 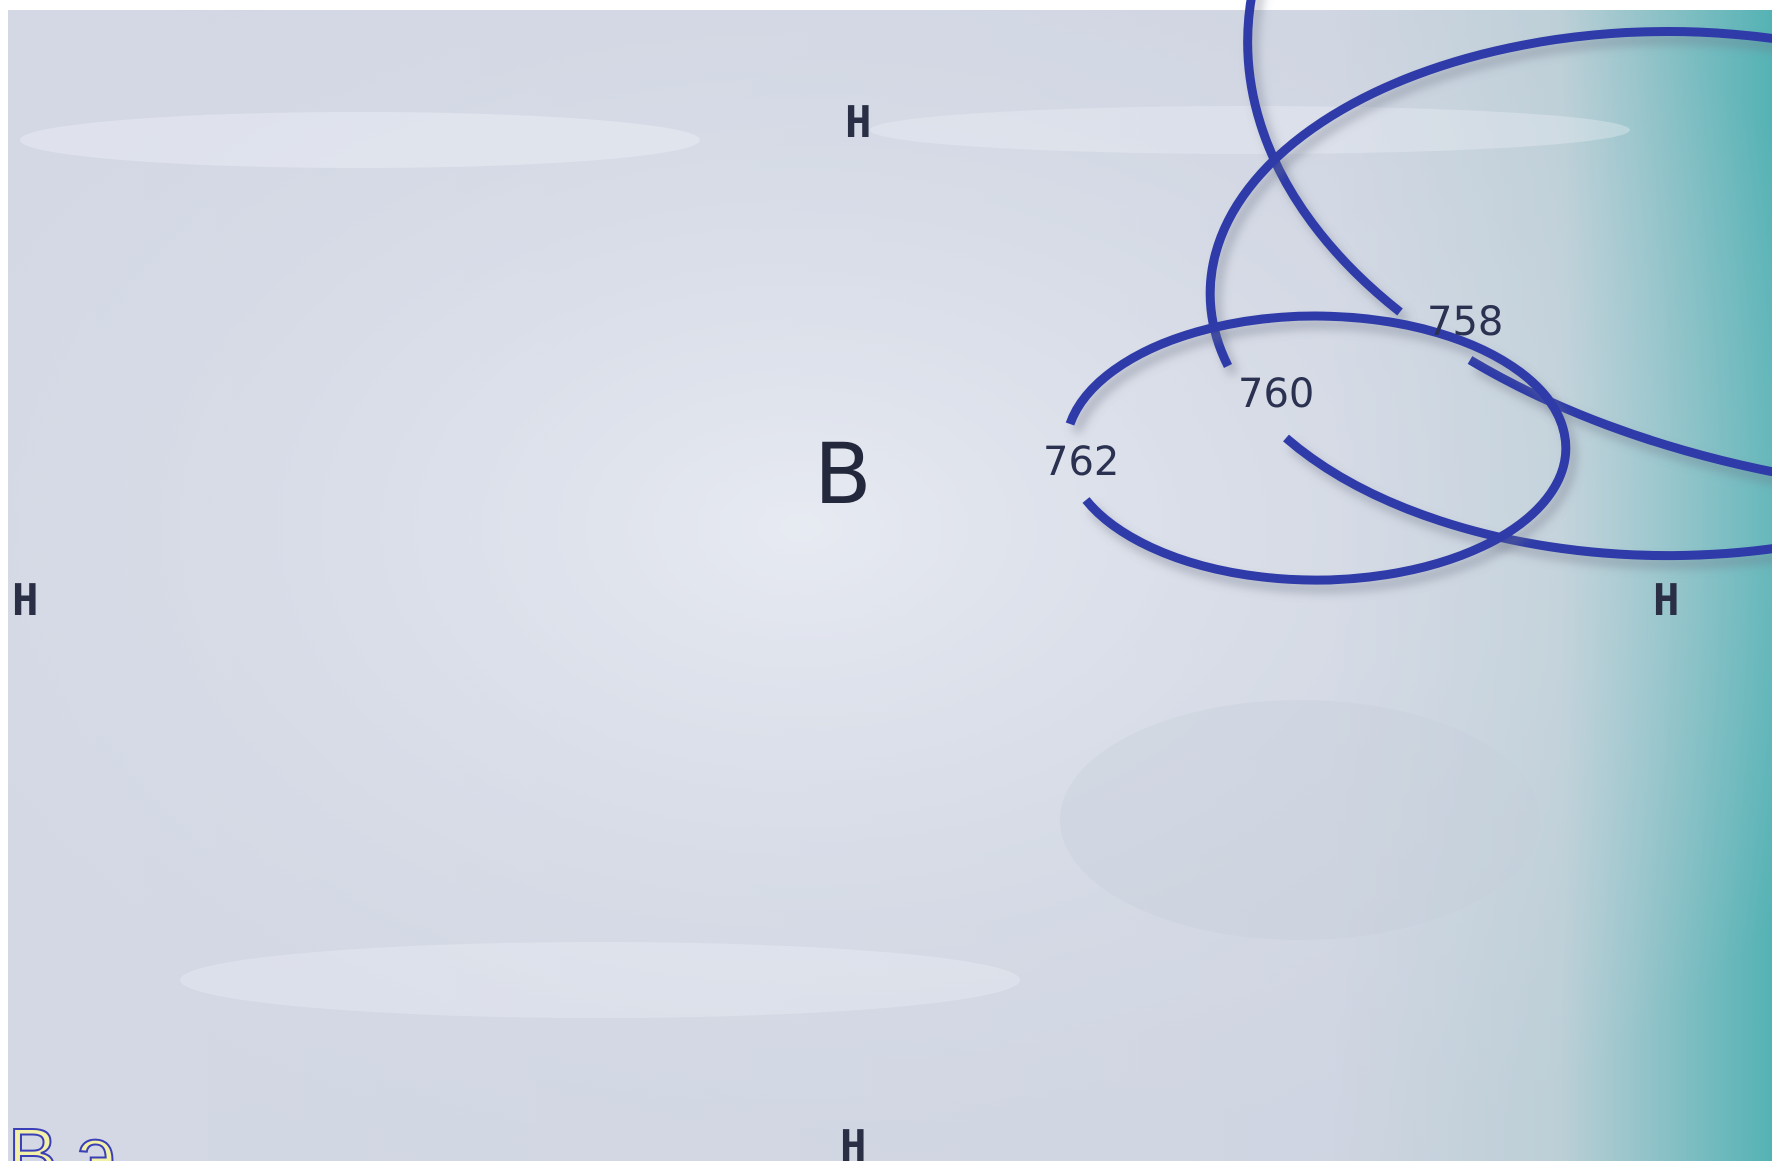 I want to click on textured-patch, so click(x=1300, y=820).